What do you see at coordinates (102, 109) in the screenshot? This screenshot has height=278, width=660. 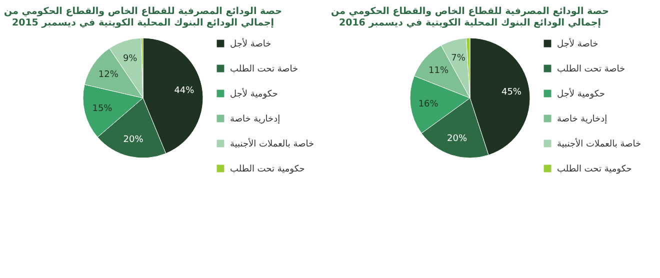 I see `data-label: 15%` at bounding box center [102, 109].